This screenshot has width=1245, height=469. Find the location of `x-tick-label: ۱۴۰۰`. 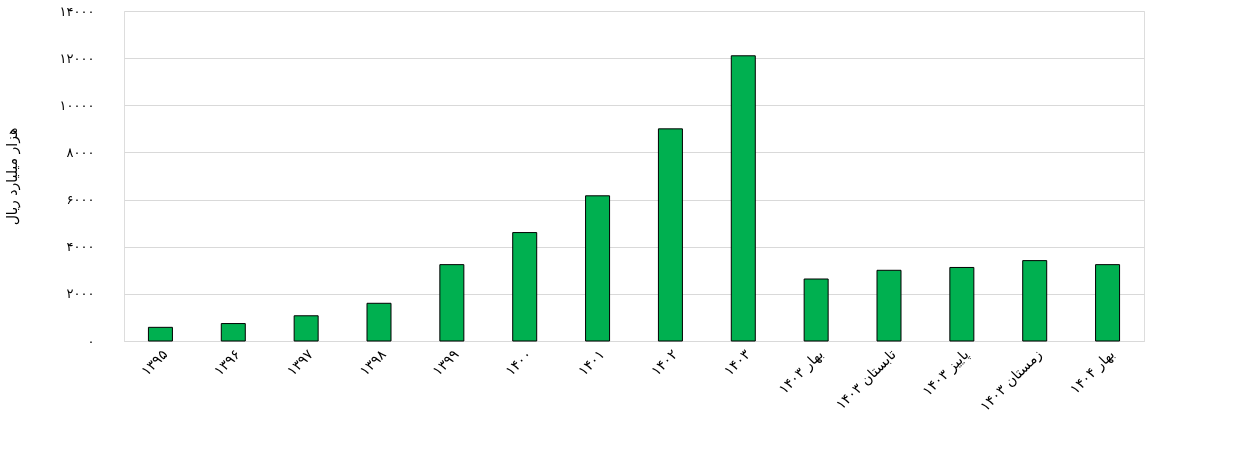

x-tick-label: ۱۴۰۰ is located at coordinates (518, 362).